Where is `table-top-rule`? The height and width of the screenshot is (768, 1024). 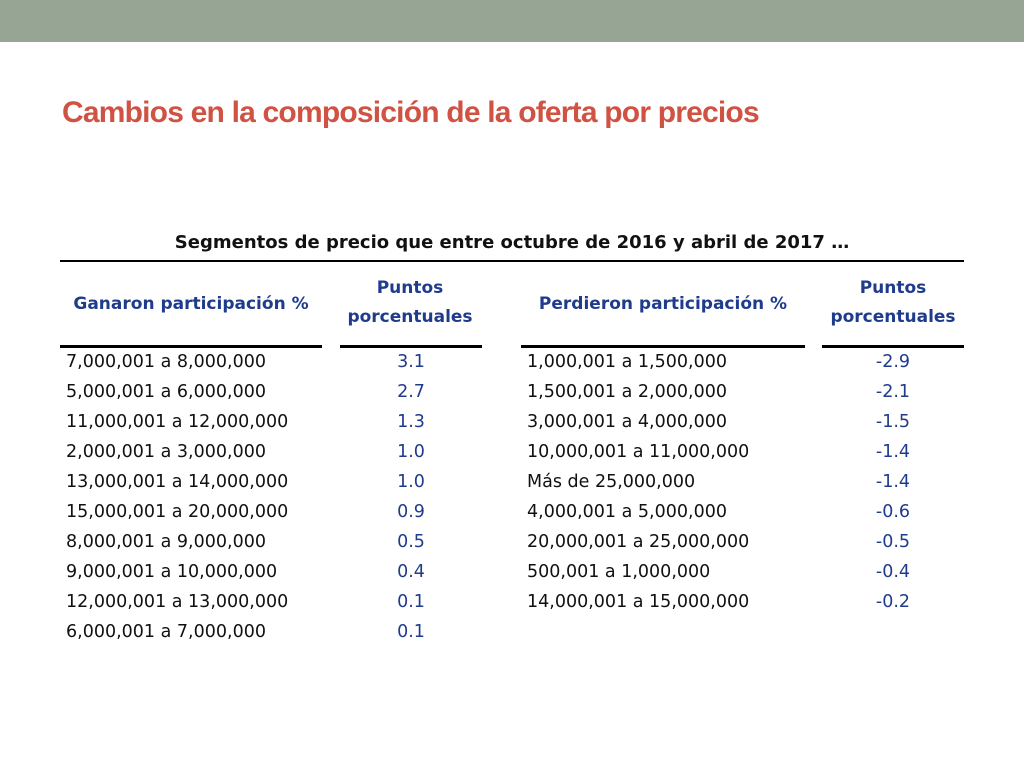 table-top-rule is located at coordinates (512, 261).